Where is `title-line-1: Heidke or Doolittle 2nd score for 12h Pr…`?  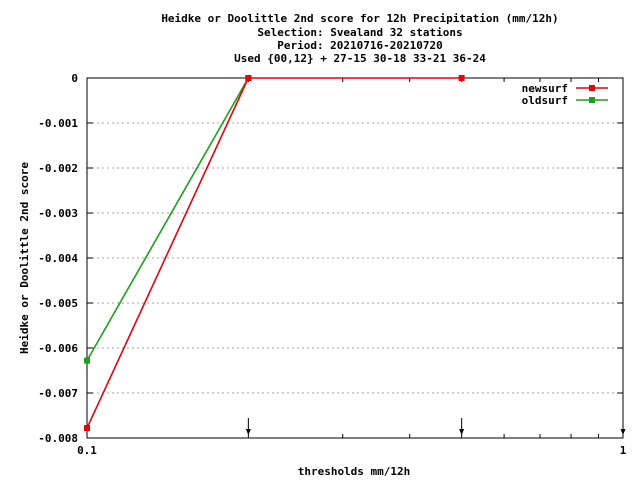 title-line-1: Heidke or Doolittle 2nd score for 12h Pr… is located at coordinates (359, 18).